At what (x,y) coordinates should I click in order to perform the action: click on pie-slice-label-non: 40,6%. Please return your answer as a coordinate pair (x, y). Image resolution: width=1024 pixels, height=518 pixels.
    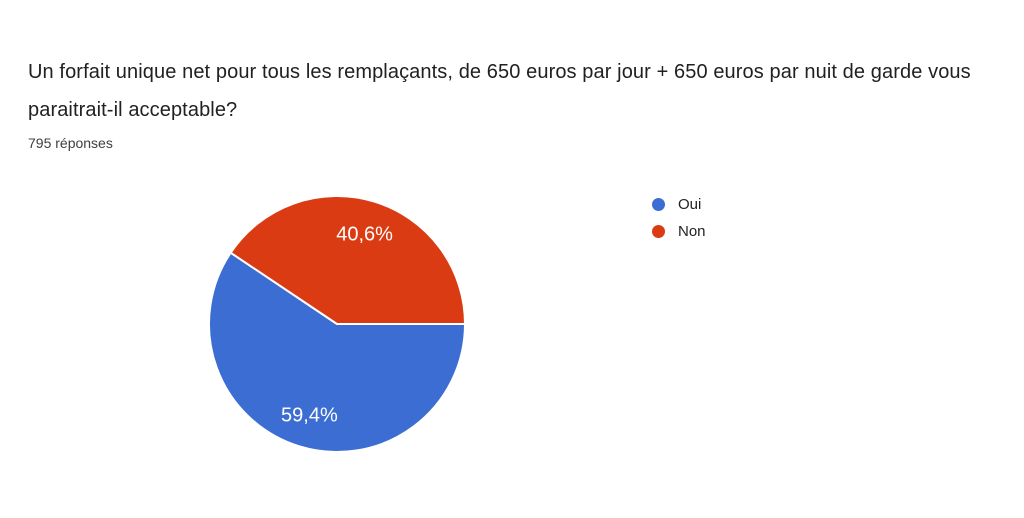
    Looking at the image, I should click on (364, 234).